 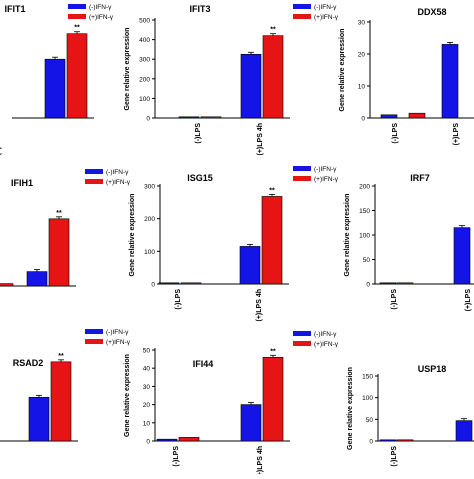 What do you see at coordinates (22, 183) in the screenshot?
I see `panel-title: IFIH1` at bounding box center [22, 183].